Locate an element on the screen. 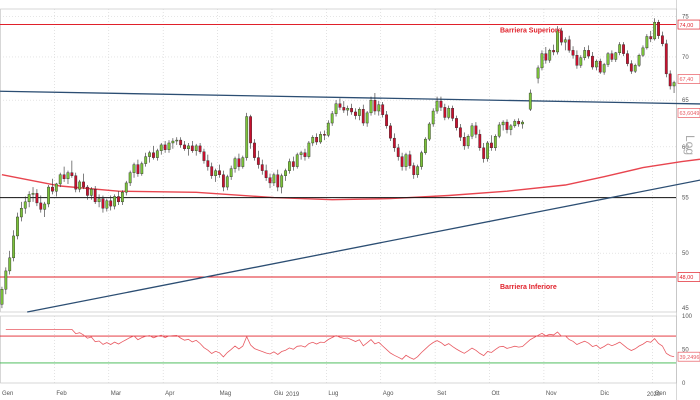  x-tick-label: Mag is located at coordinates (226, 394).